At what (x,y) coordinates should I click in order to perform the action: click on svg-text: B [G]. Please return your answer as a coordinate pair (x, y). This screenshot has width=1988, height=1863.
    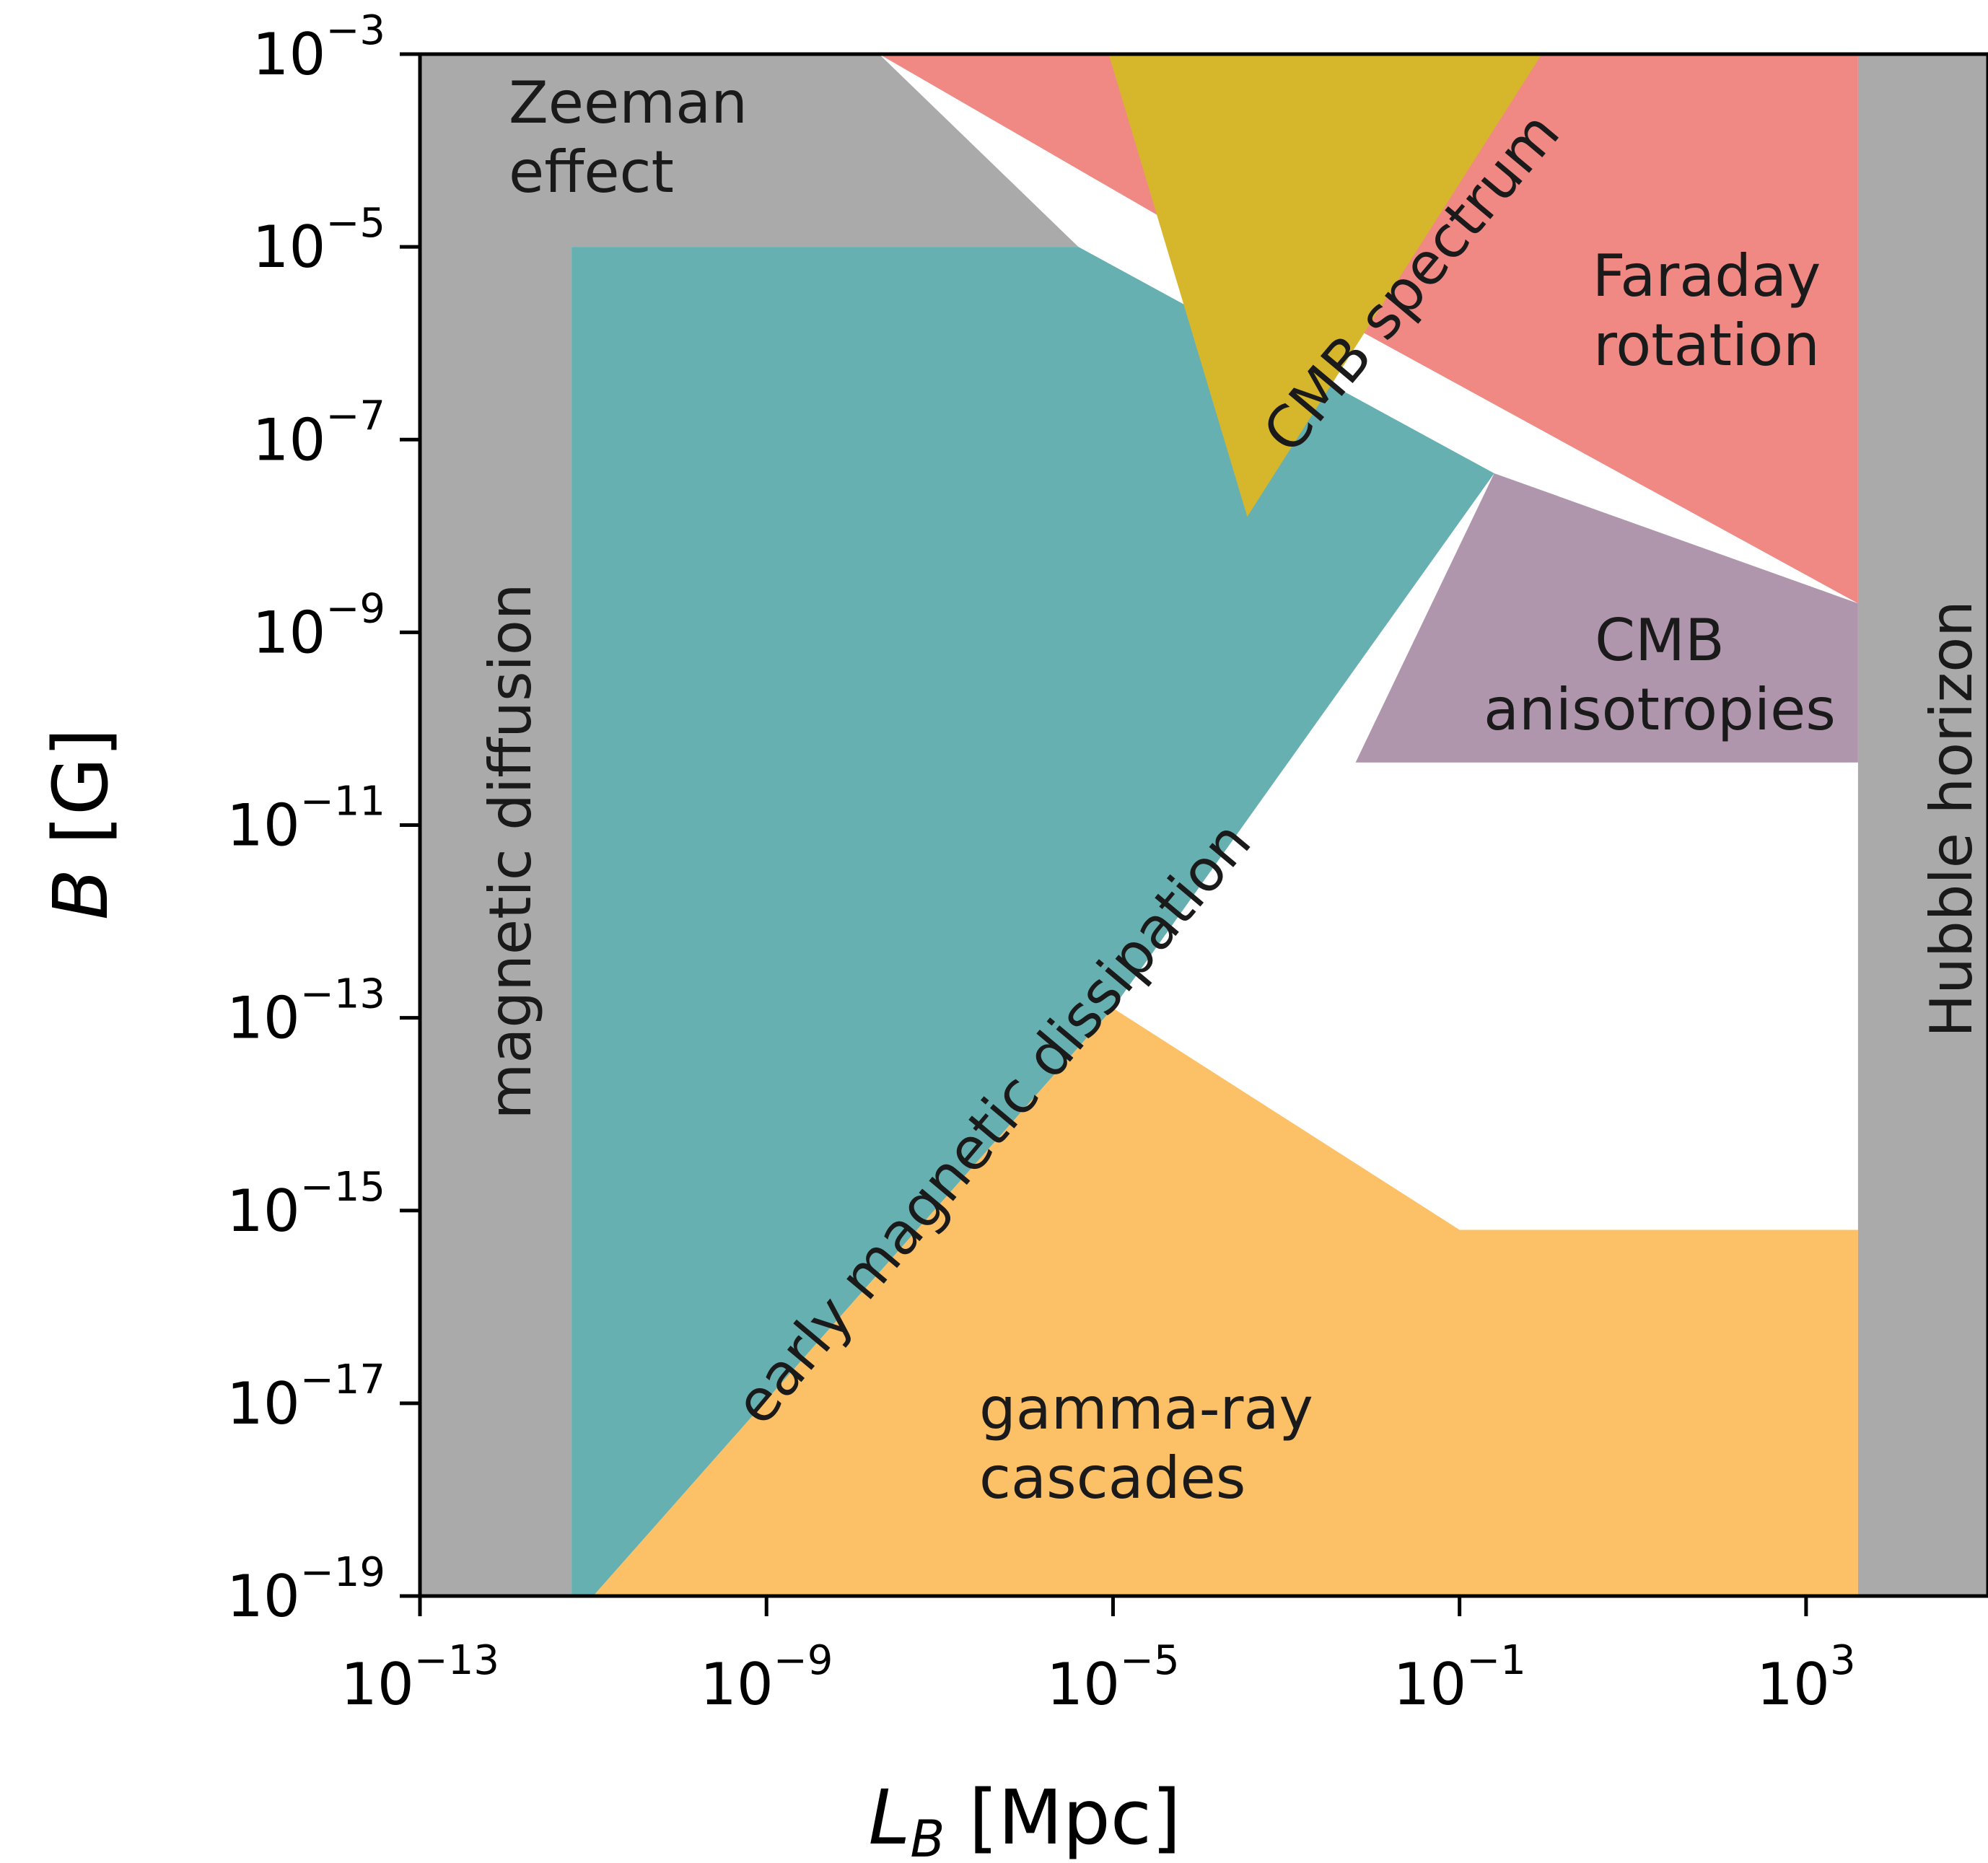
    Looking at the image, I should click on (81, 824).